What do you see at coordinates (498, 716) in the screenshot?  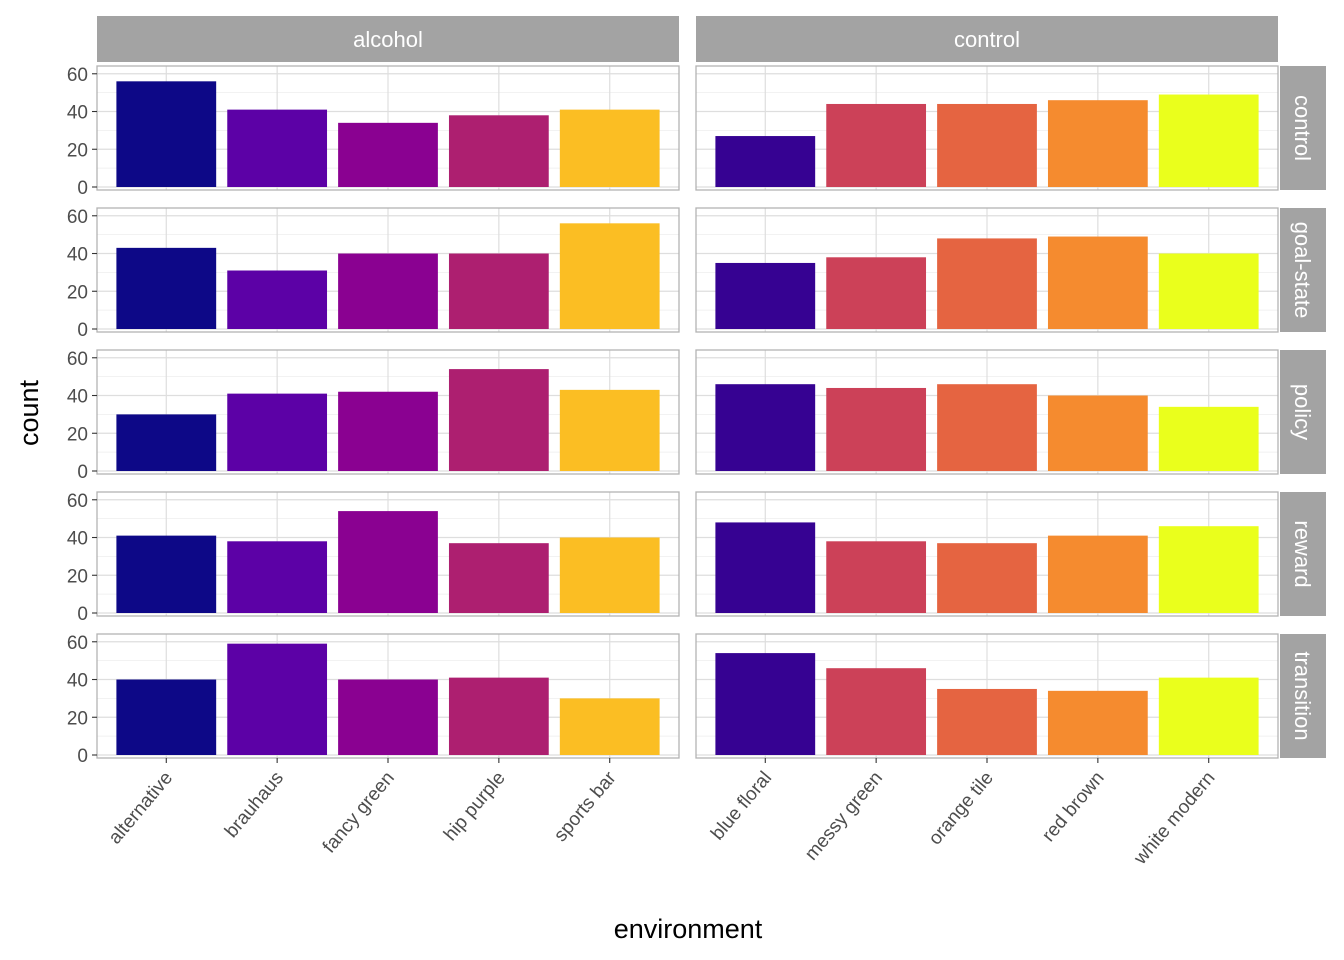 I see `bar-alcohol-transition-hip-purple` at bounding box center [498, 716].